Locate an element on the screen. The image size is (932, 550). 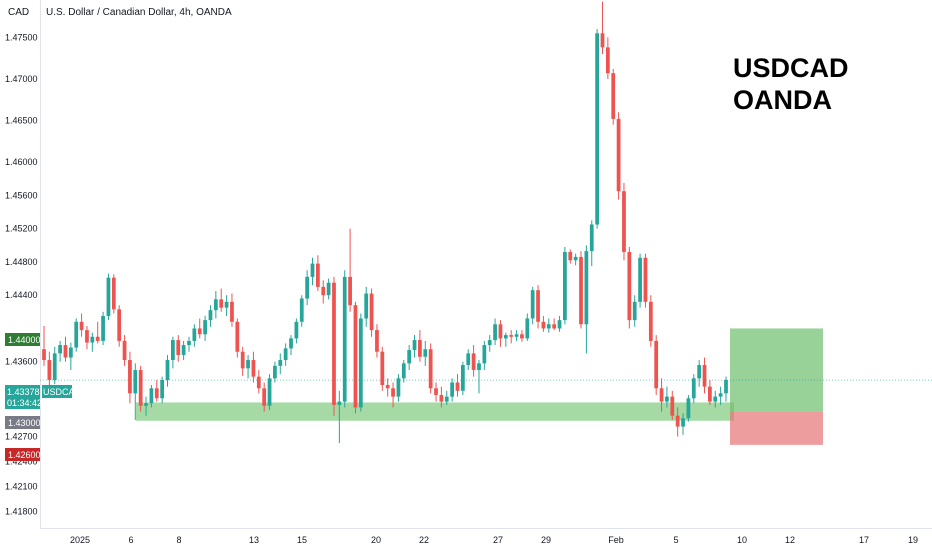
y-tick-label: 1.44800 is located at coordinates (21, 262).